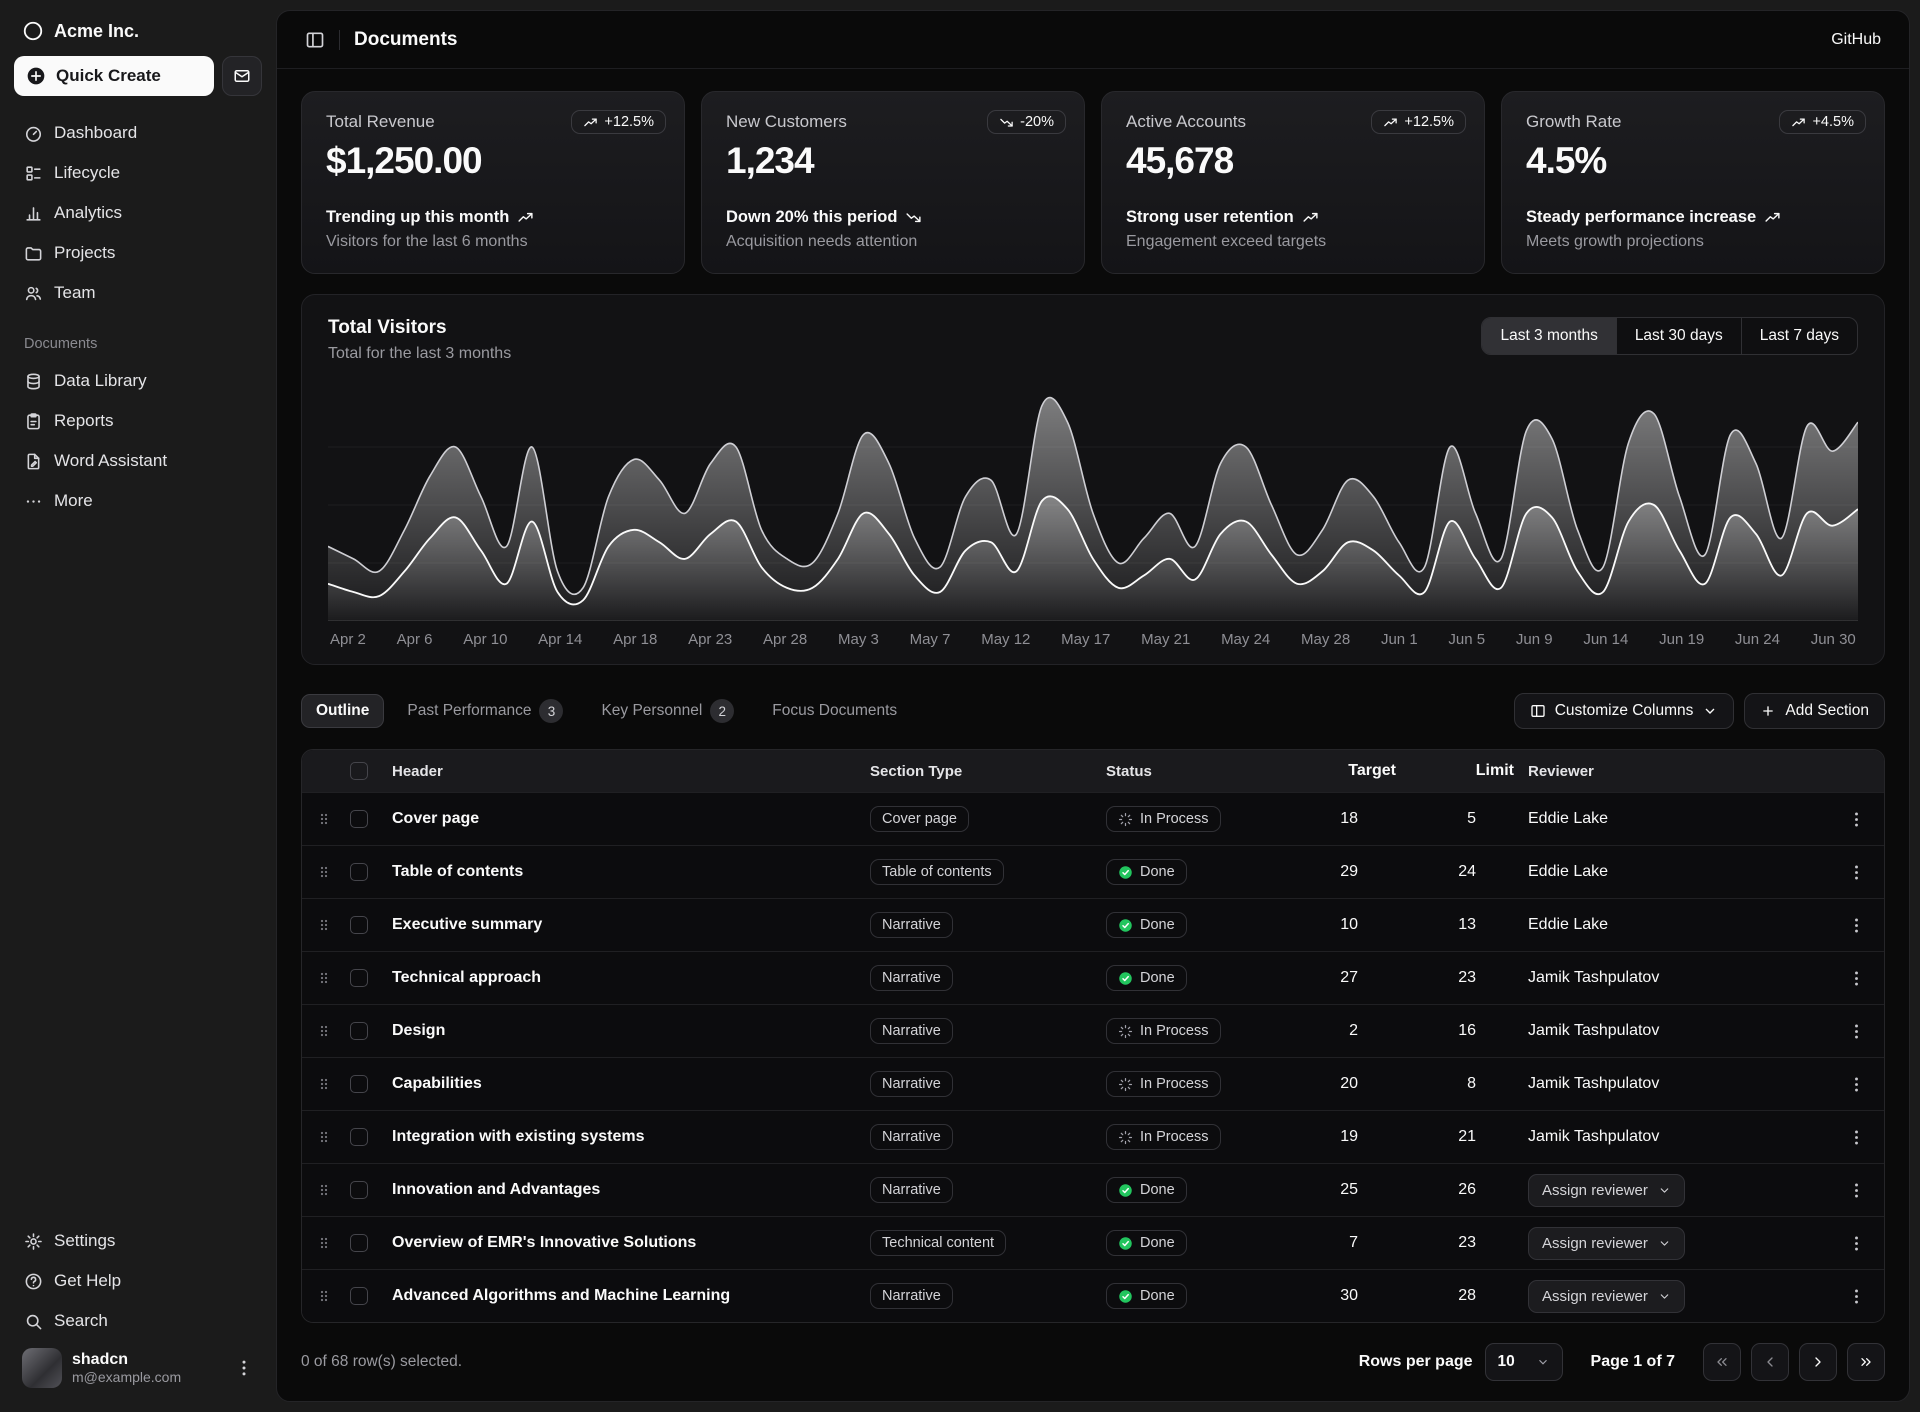 This screenshot has width=1920, height=1412. I want to click on sidebar-item-dashboard: Dashboard, so click(138, 133).